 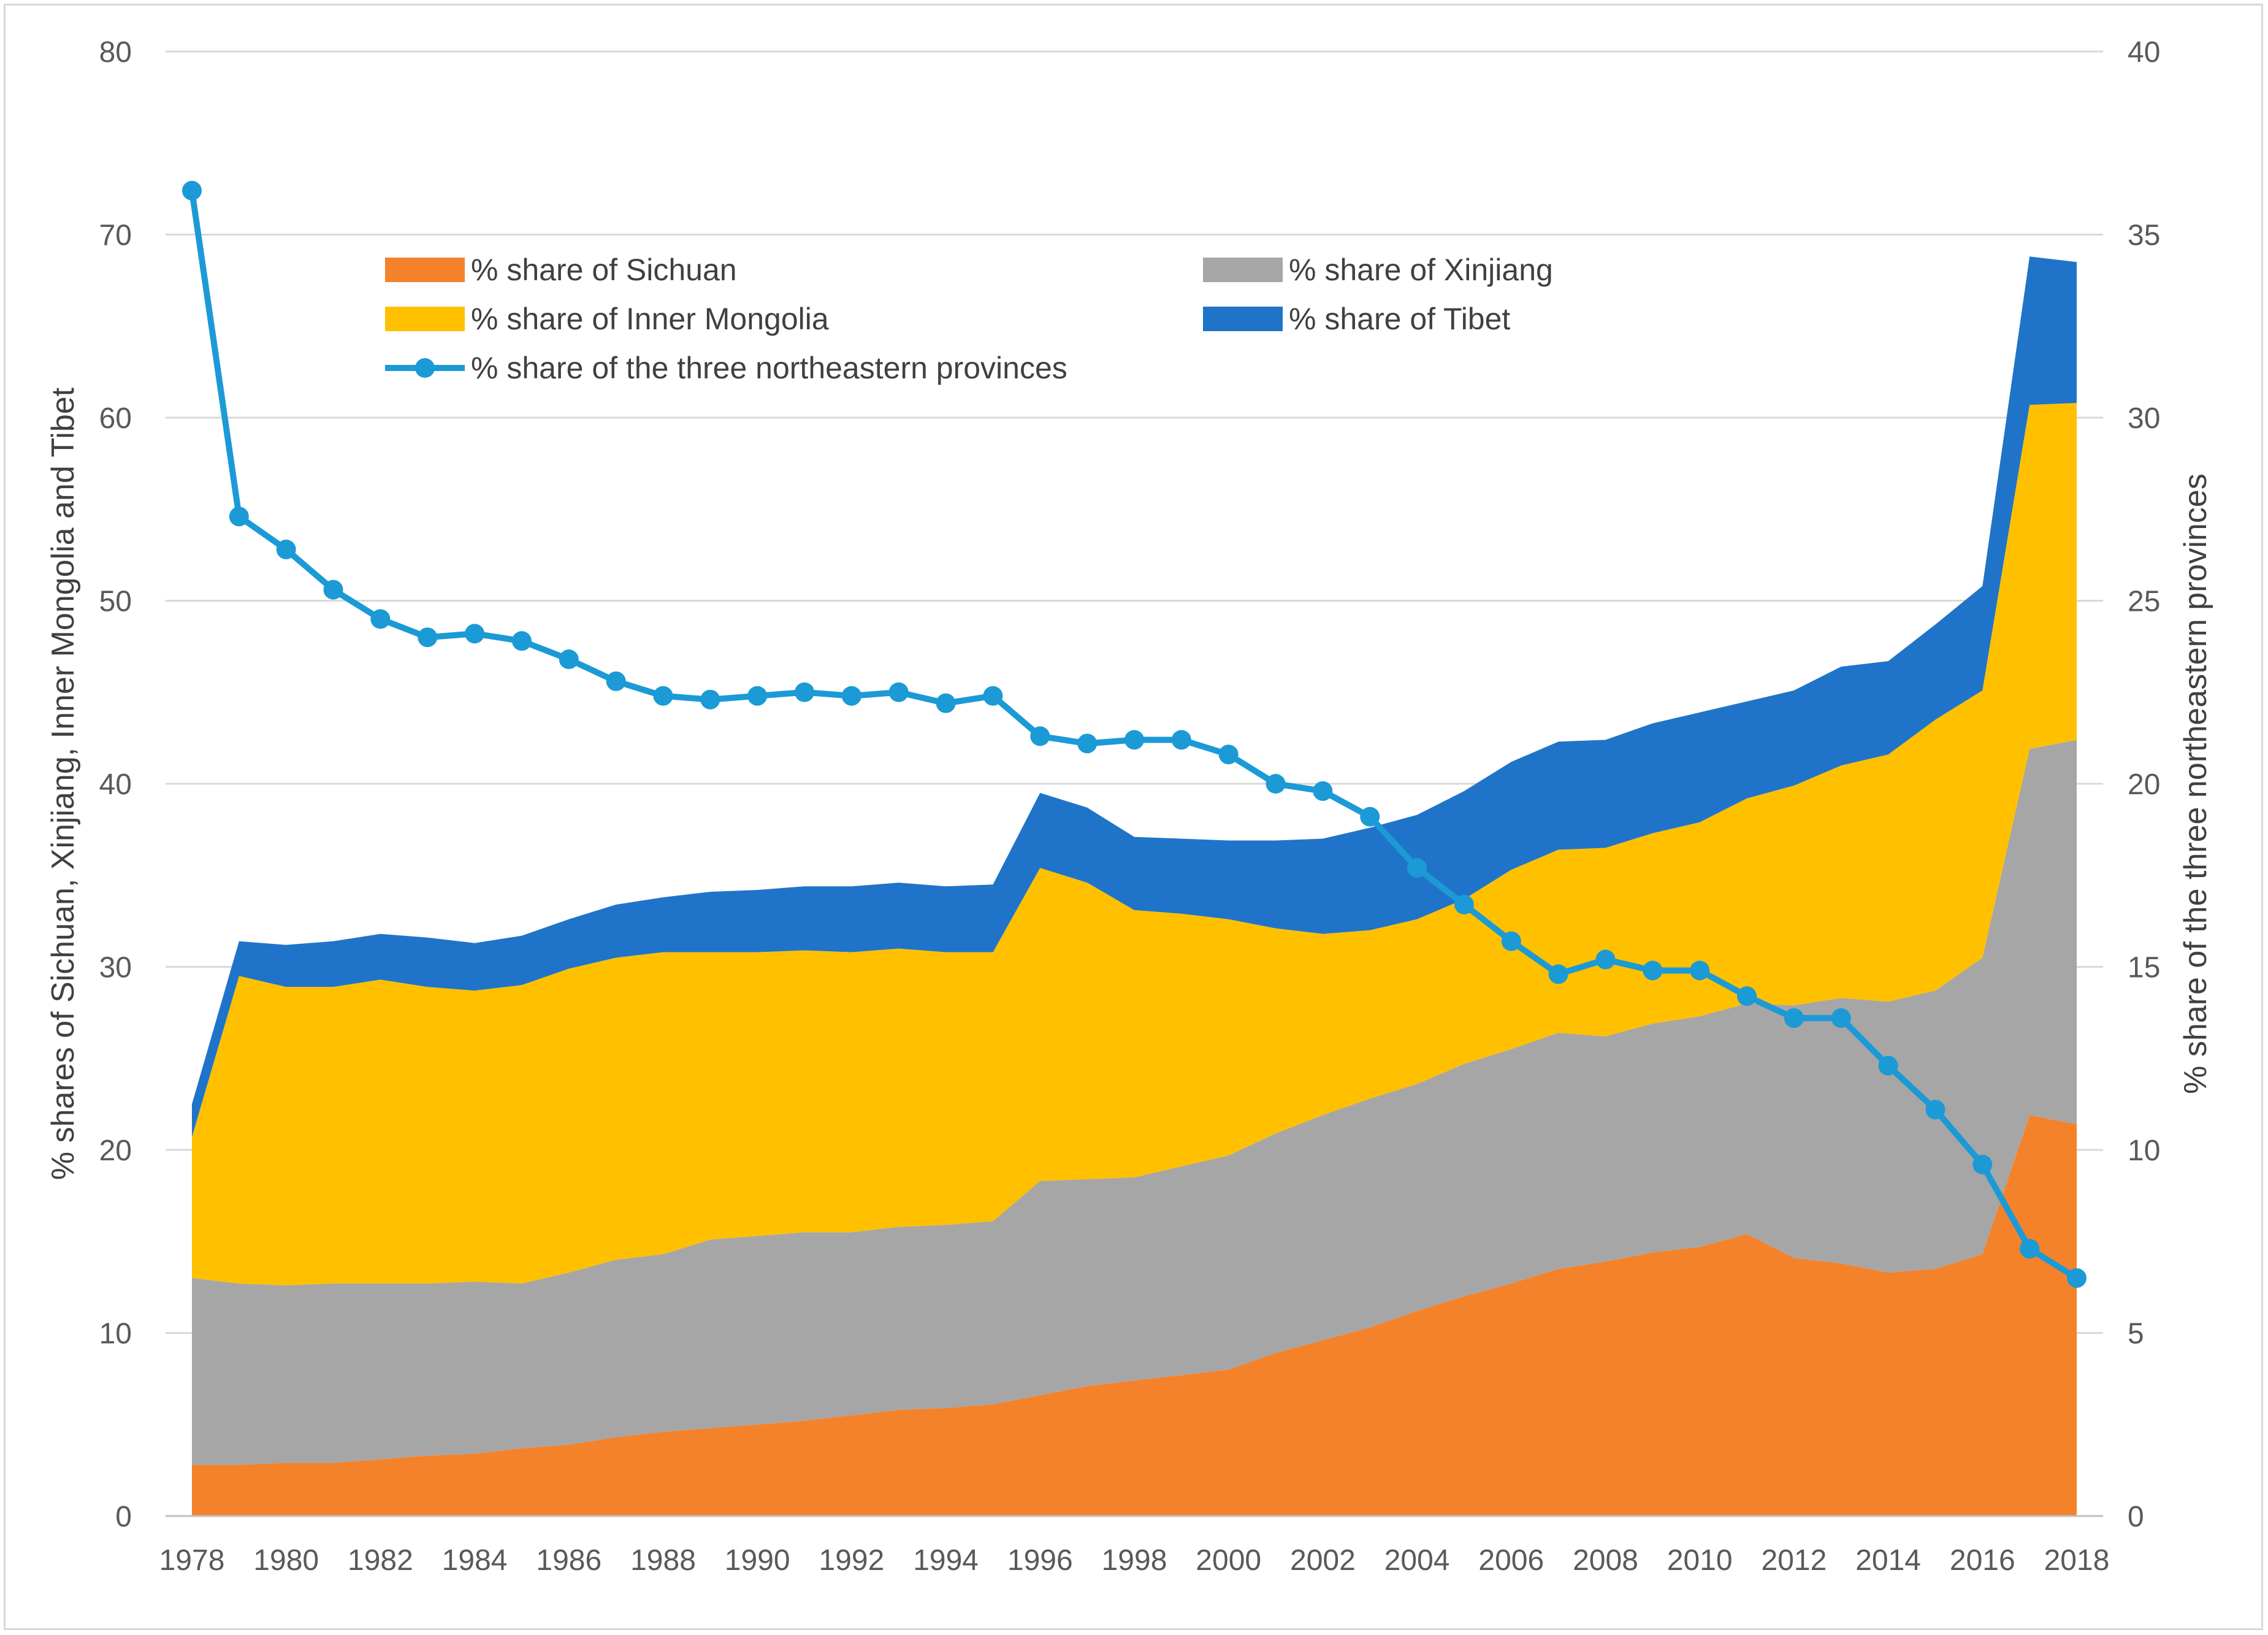 I want to click on y-right-tick-label: 5, so click(x=2136, y=1334).